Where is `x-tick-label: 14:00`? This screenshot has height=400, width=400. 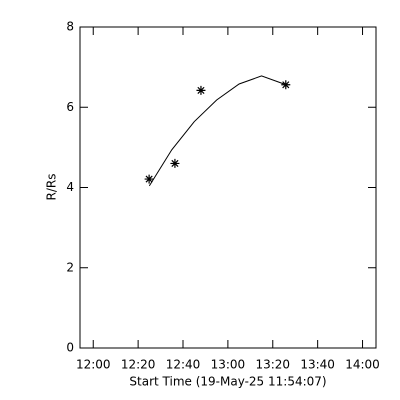
x-tick-label: 14:00 is located at coordinates (362, 365).